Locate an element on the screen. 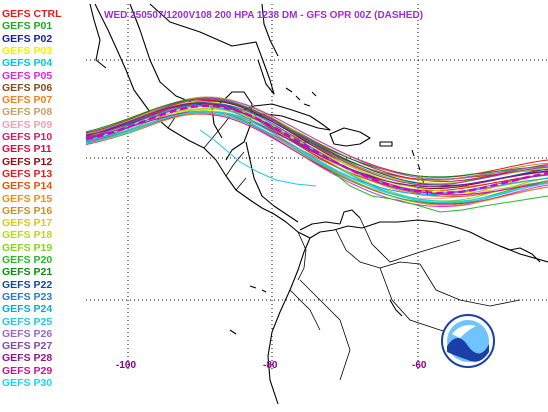 Image resolution: width=548 pixels, height=412 pixels. legend-item: GEFS P25 is located at coordinates (27, 321).